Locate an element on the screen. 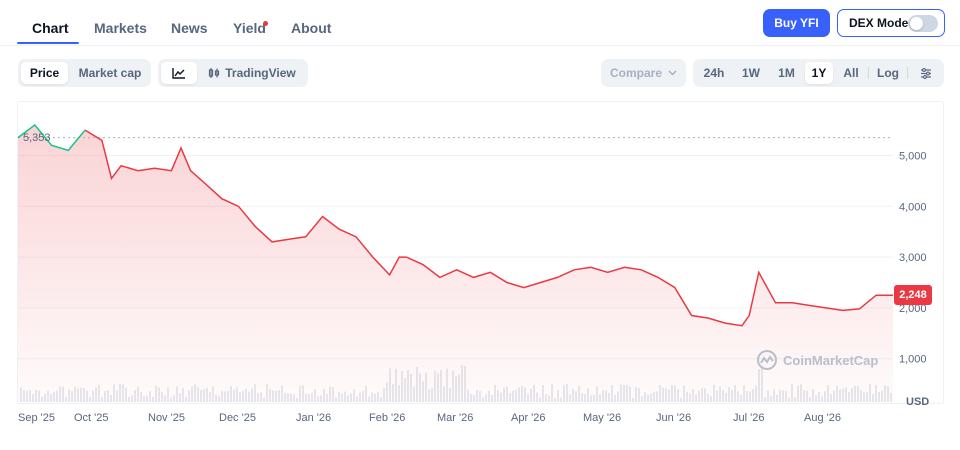 Image resolution: width=960 pixels, height=450 pixels. range-switch: 24h 1W 1M 1Y All Log is located at coordinates (818, 73).